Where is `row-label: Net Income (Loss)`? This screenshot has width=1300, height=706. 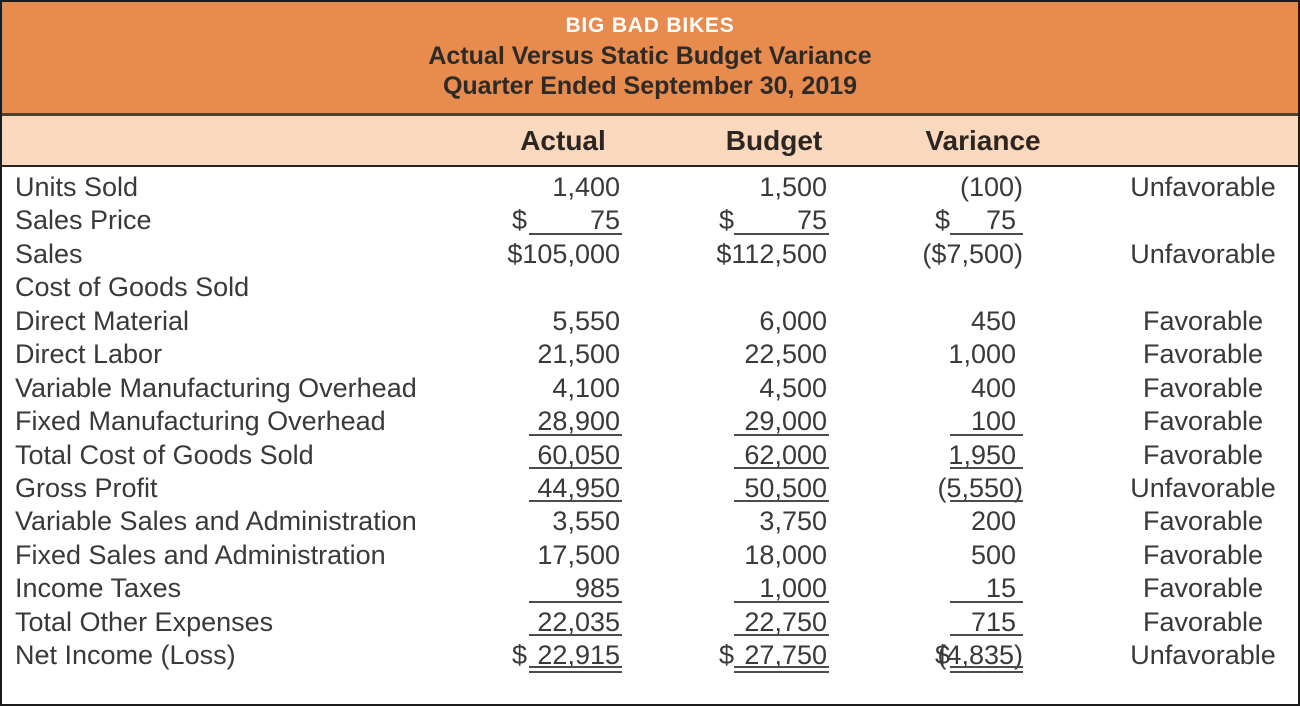
row-label: Net Income (Loss) is located at coordinates (125, 655).